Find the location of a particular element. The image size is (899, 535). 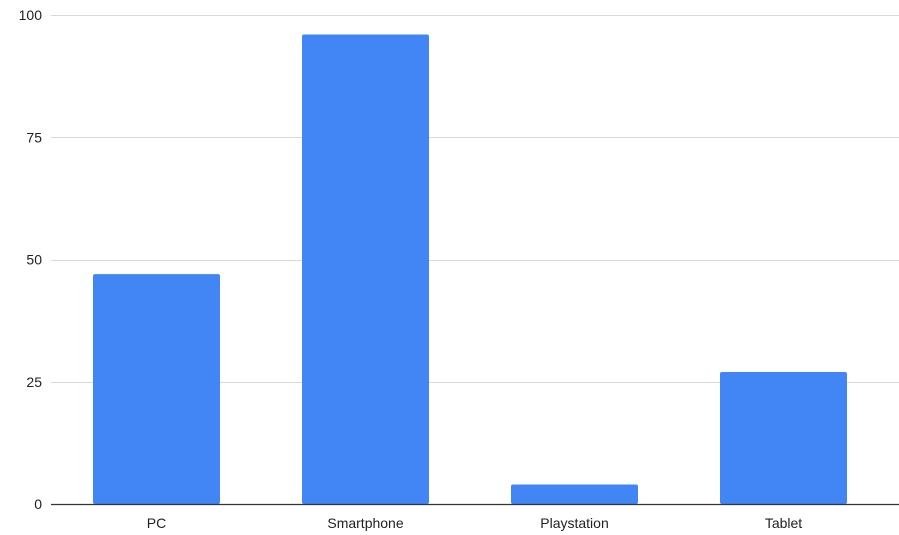

y-tick-label: 75 is located at coordinates (34, 137).